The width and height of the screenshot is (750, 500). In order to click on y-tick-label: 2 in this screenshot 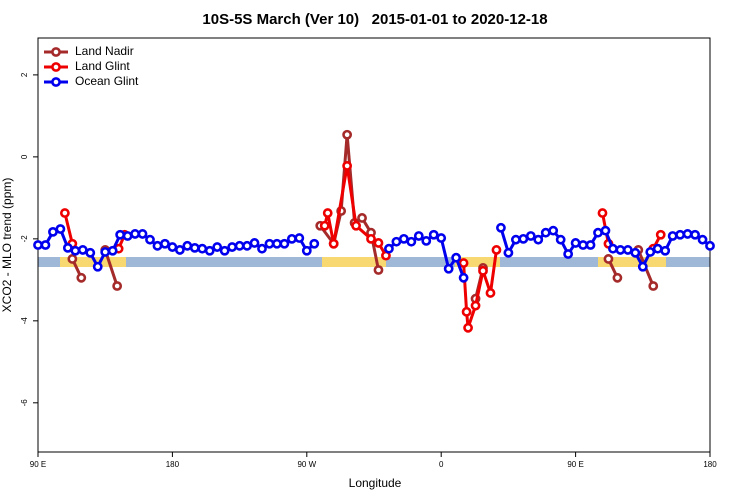, I will do `click(24, 74)`.